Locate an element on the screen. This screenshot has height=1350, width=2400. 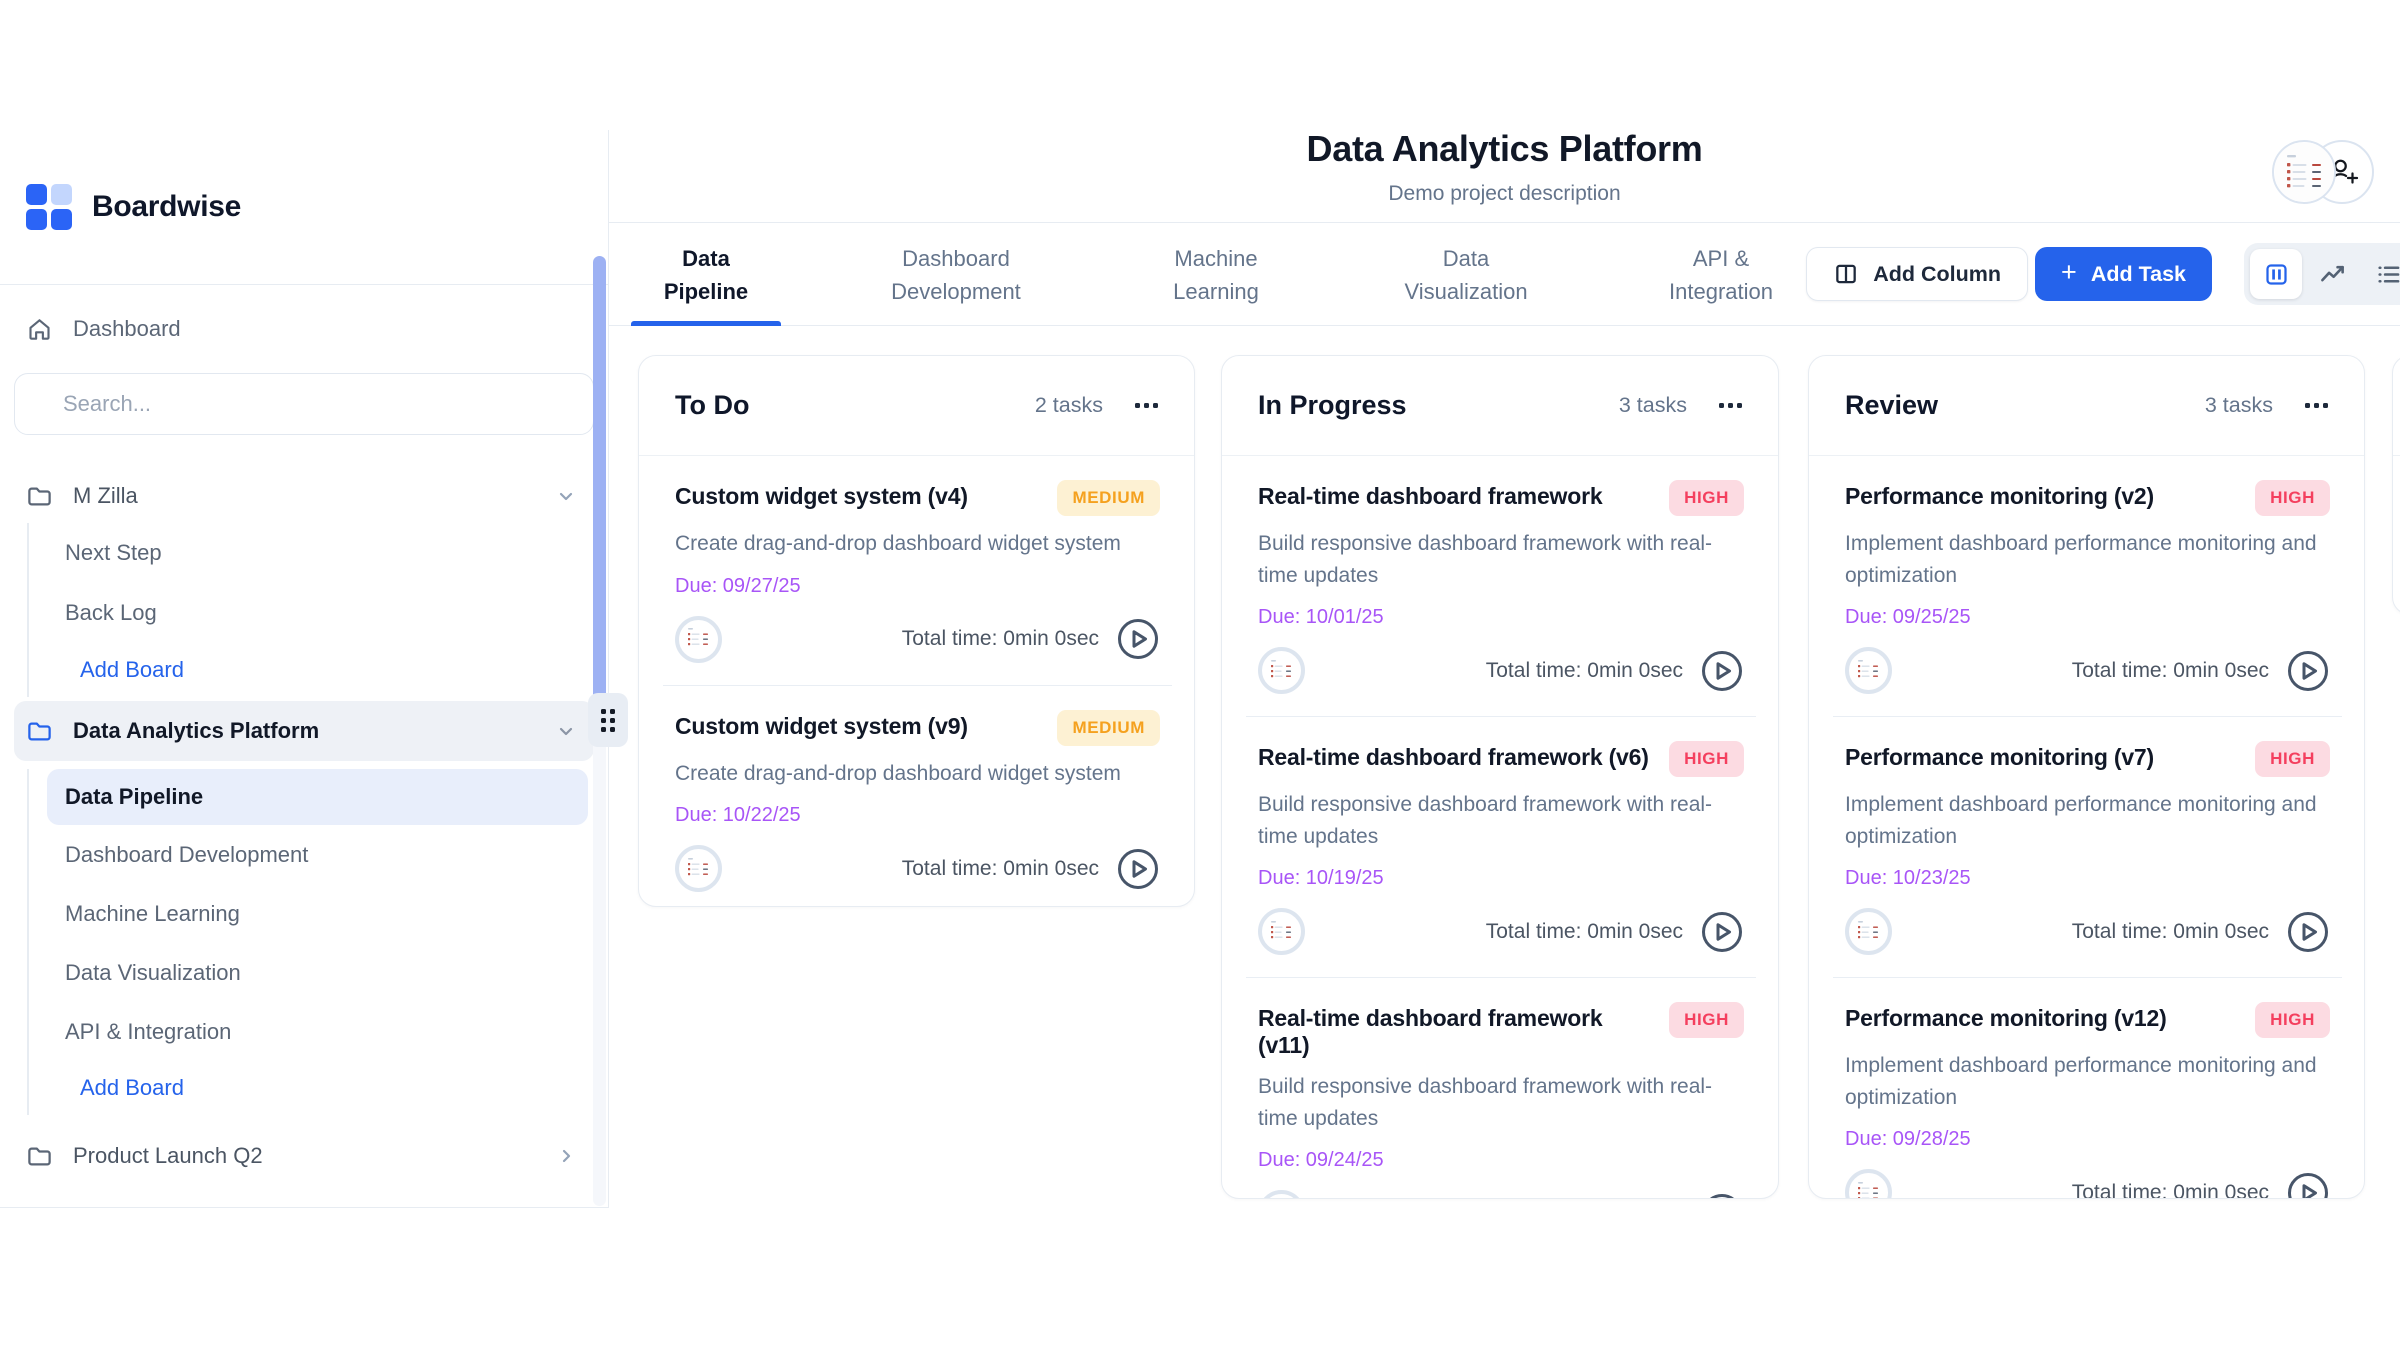
app-name: Boardwise is located at coordinates (167, 206).